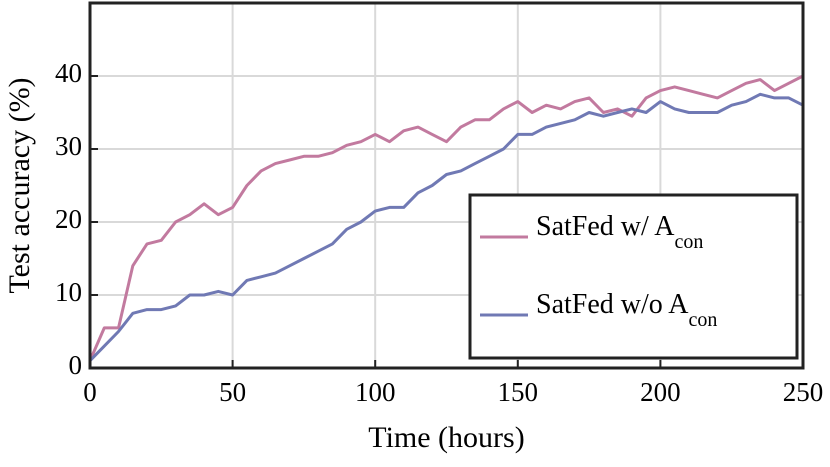 The width and height of the screenshot is (830, 467). I want to click on y-tick-label: 40, so click(68, 73).